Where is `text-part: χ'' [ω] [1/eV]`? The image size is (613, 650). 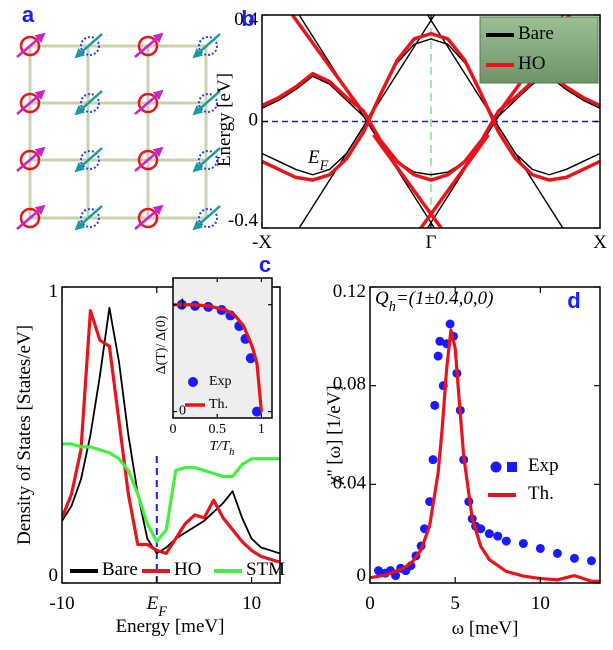
text-part: χ'' [ω] [1/eV] is located at coordinates (334, 435).